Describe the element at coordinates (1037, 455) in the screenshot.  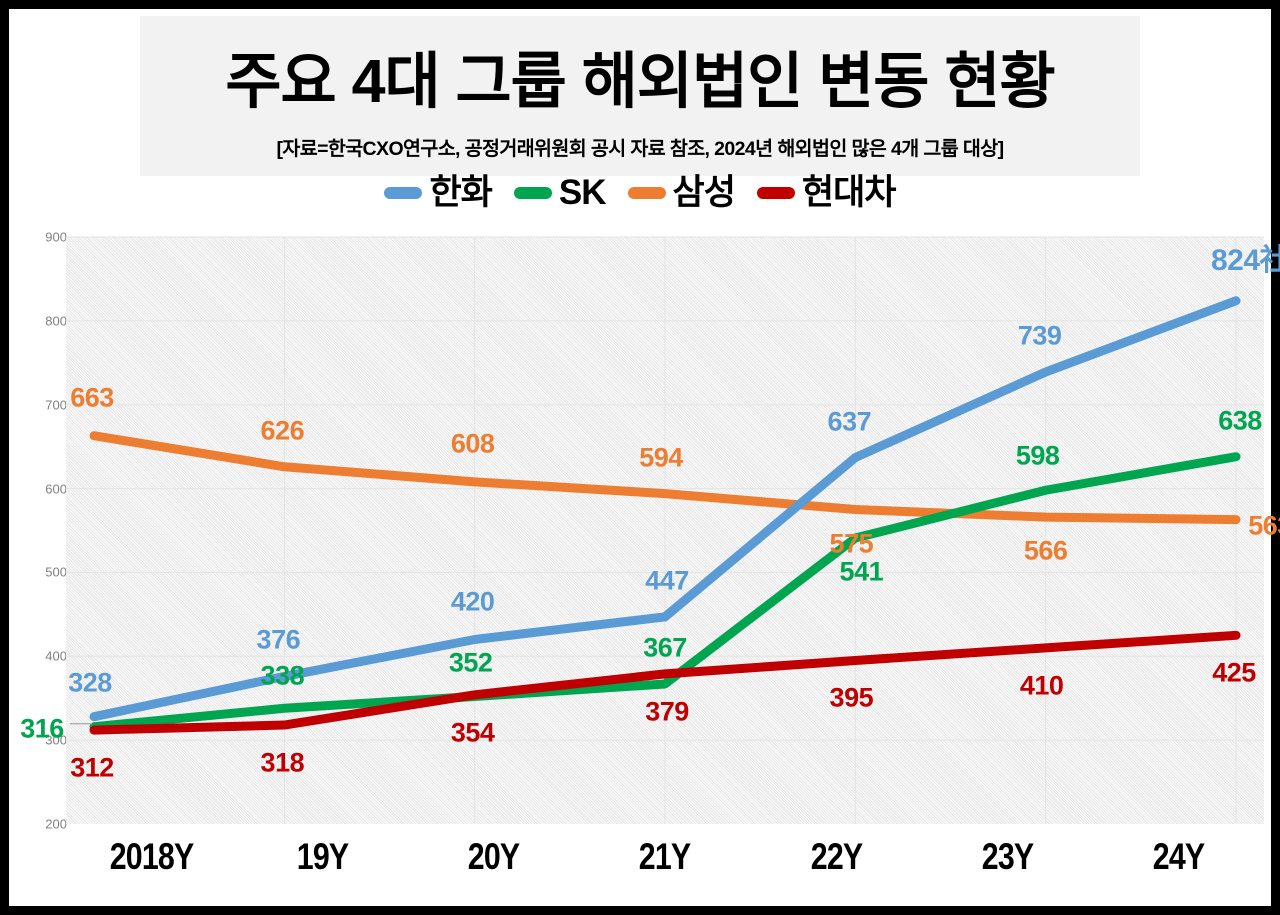
I see `data-label-SK-23Y: 598` at that location.